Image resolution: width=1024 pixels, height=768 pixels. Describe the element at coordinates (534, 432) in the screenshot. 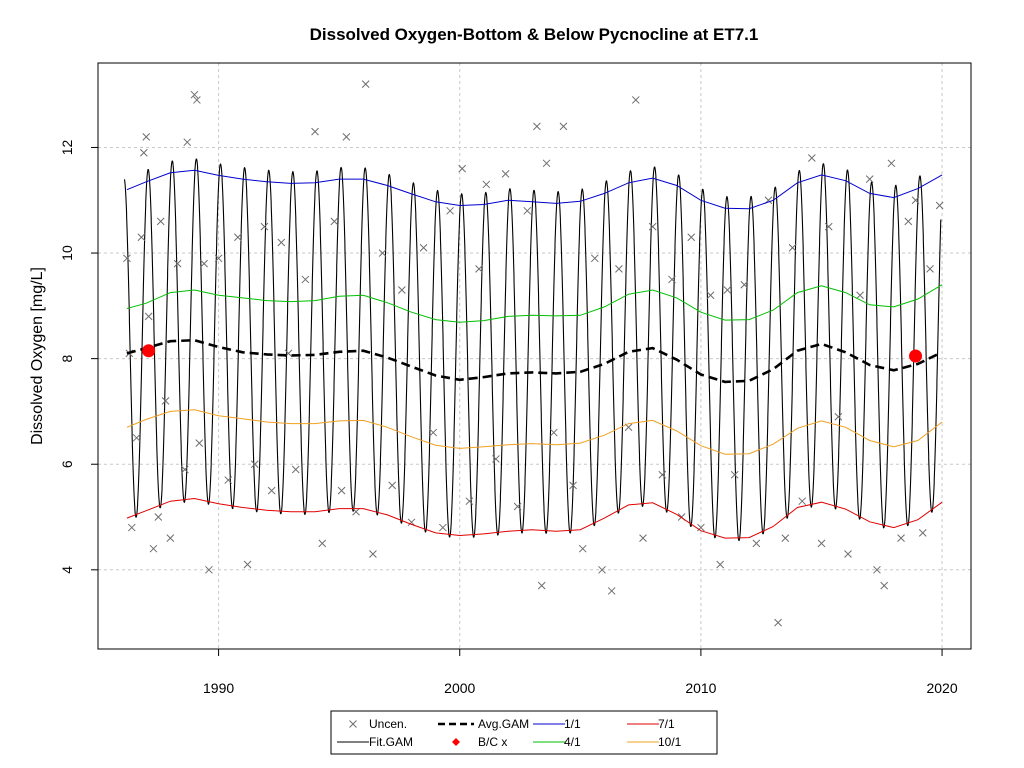

I see `series-line-oct` at that location.